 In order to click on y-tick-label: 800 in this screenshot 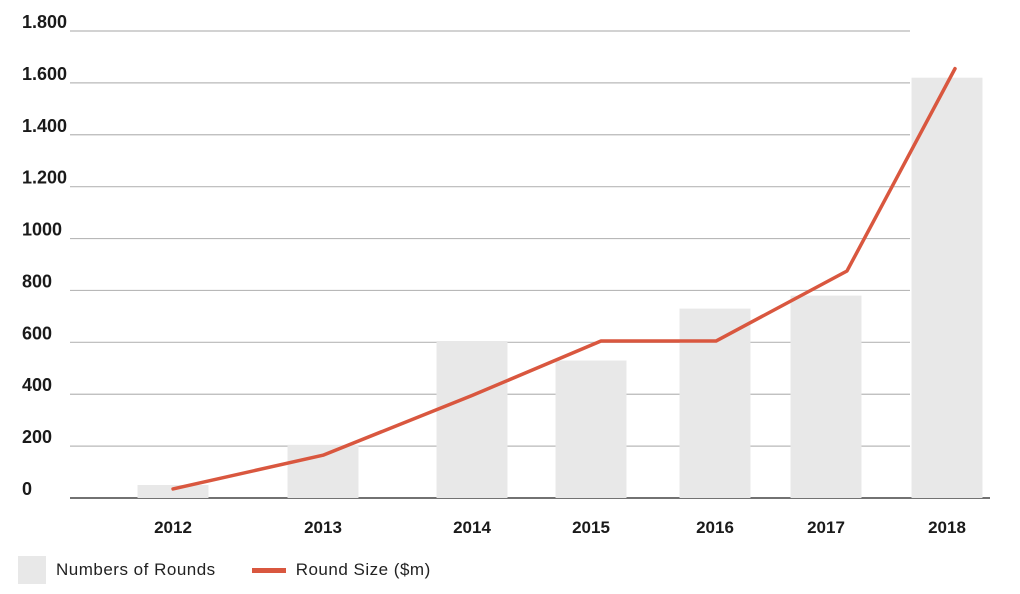, I will do `click(37, 281)`.